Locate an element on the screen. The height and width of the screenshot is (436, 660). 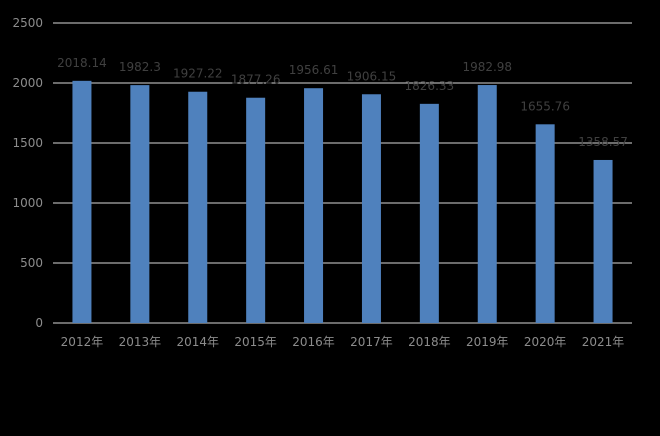
data-label: 1877.26 is located at coordinates (256, 80).